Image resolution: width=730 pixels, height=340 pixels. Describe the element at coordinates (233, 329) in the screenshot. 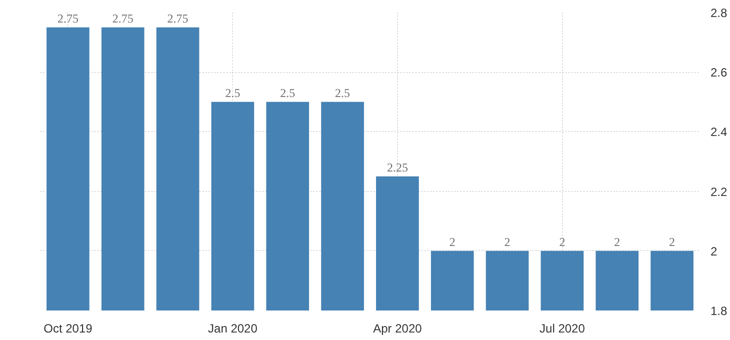

I see `x-tick-label: Jan 2020` at that location.